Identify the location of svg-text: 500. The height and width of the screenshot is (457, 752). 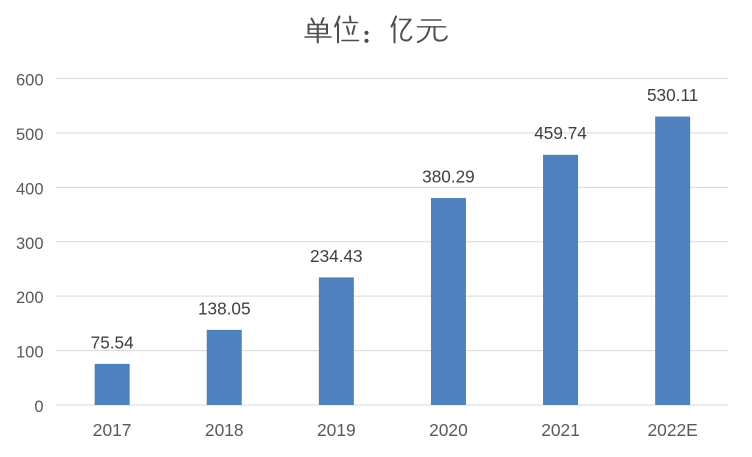
(30, 135).